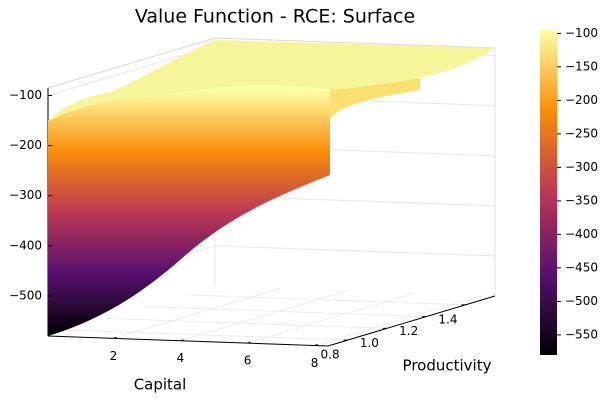  Describe the element at coordinates (581, 66) in the screenshot. I see `colorbar-tick-label: −150` at that location.